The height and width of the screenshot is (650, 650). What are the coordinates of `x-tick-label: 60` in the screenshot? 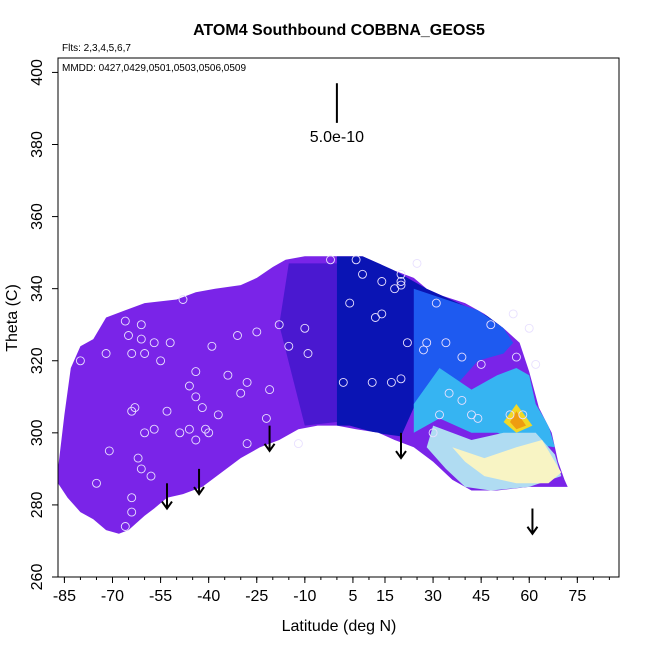 It's located at (529, 596).